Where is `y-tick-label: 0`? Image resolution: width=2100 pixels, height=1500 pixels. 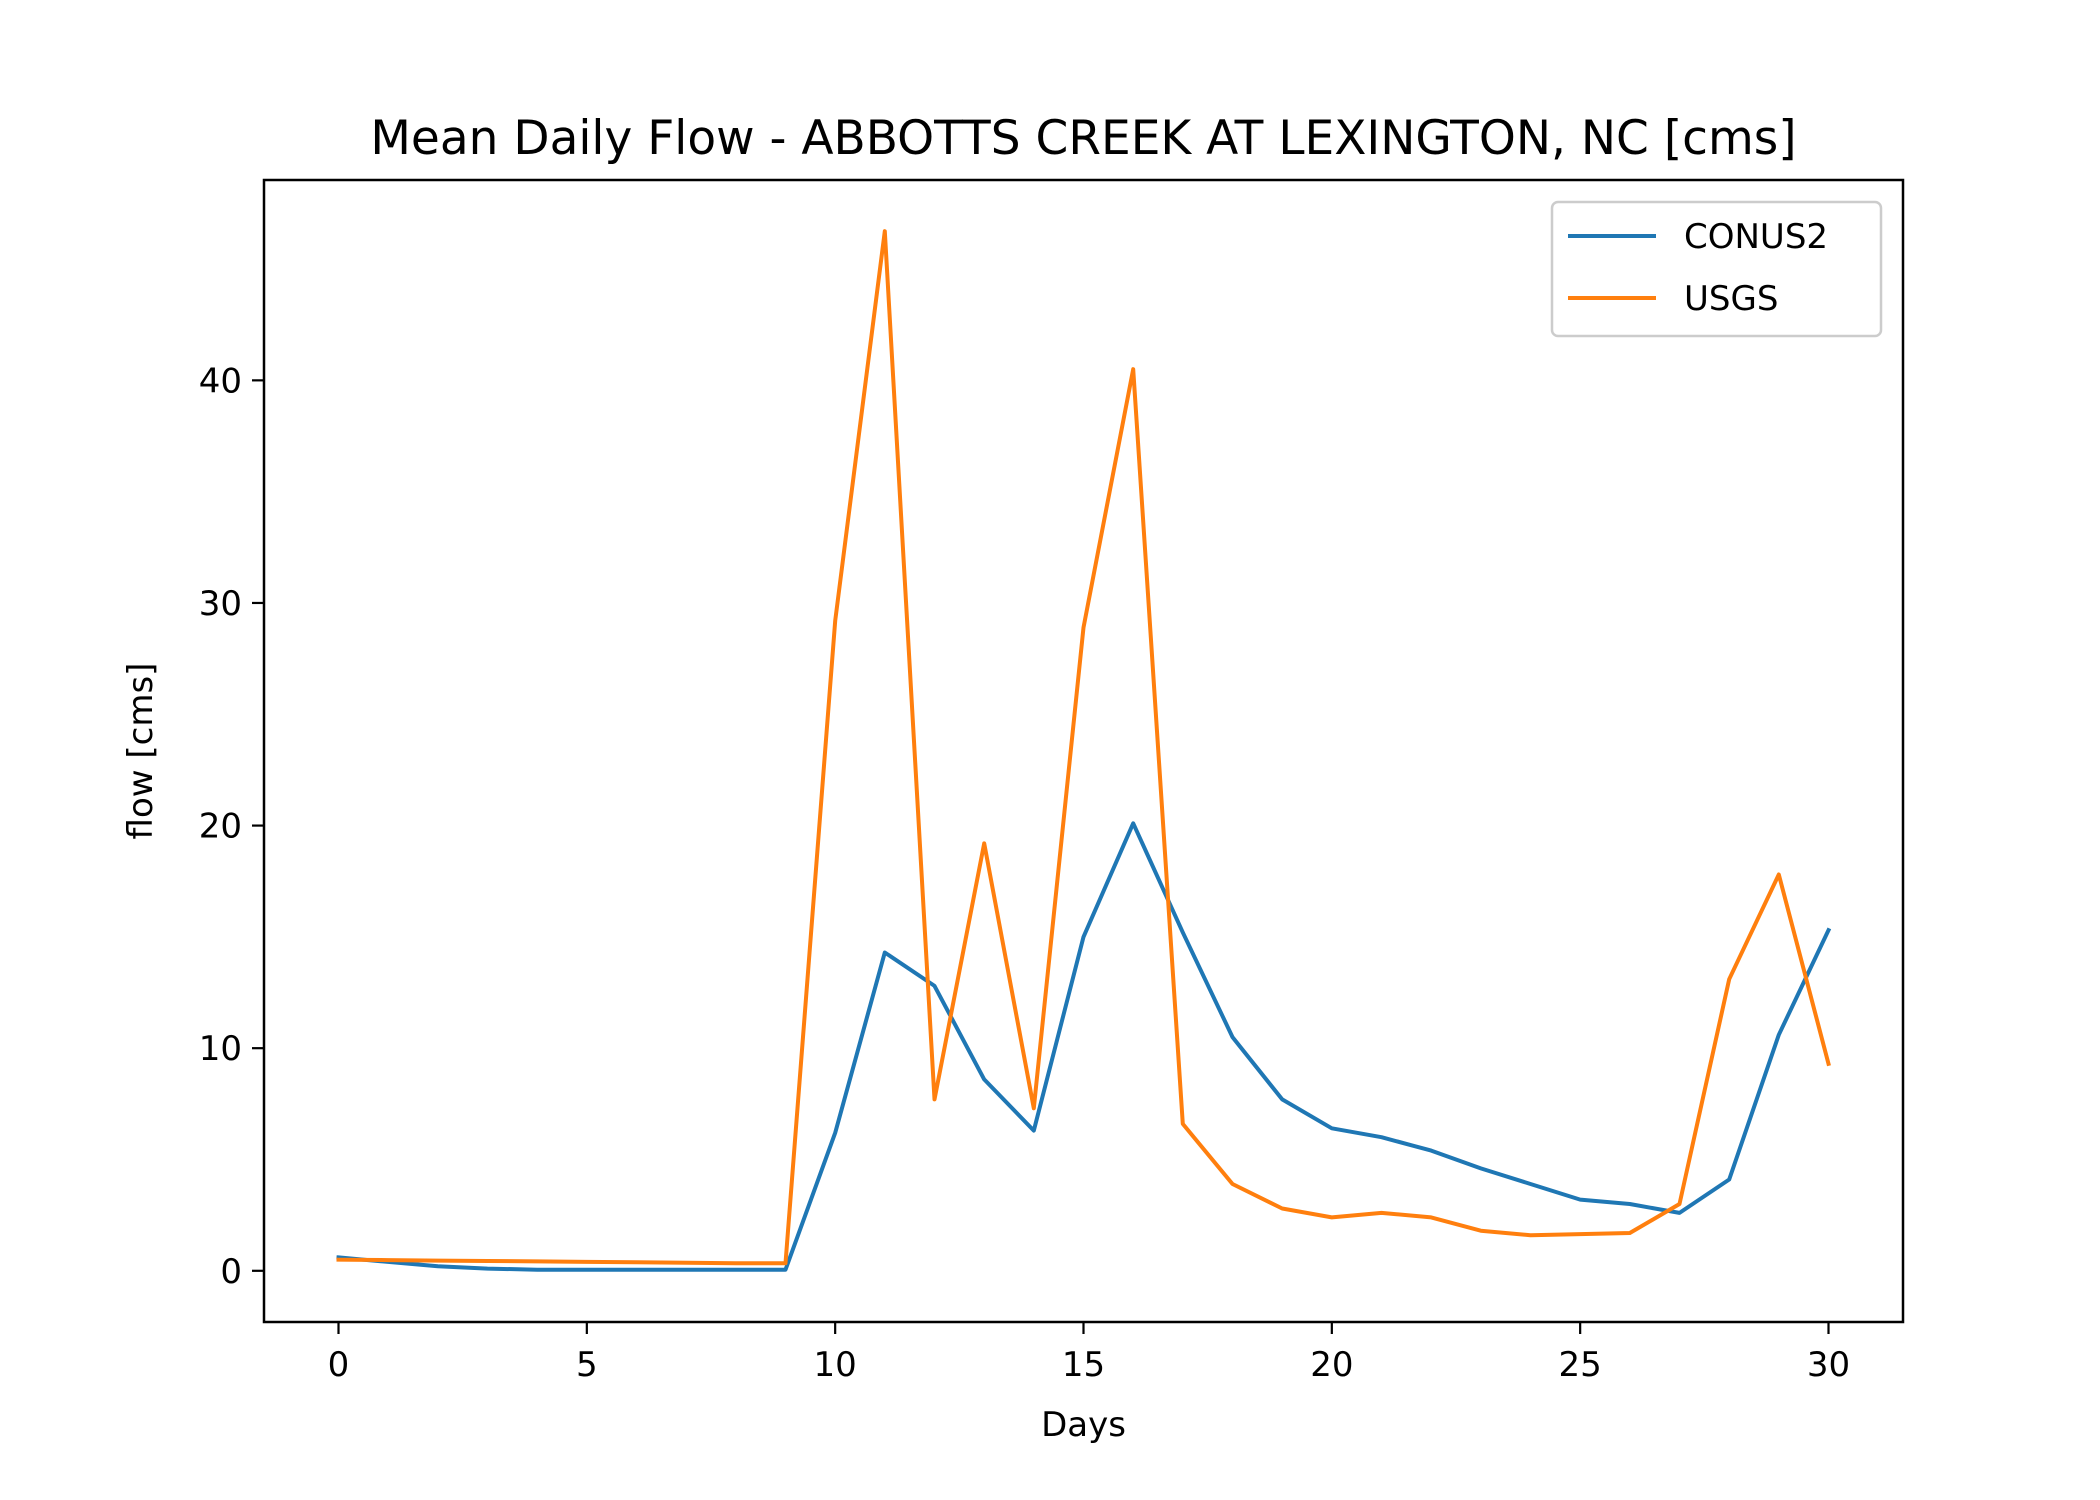 y-tick-label: 0 is located at coordinates (231, 1272).